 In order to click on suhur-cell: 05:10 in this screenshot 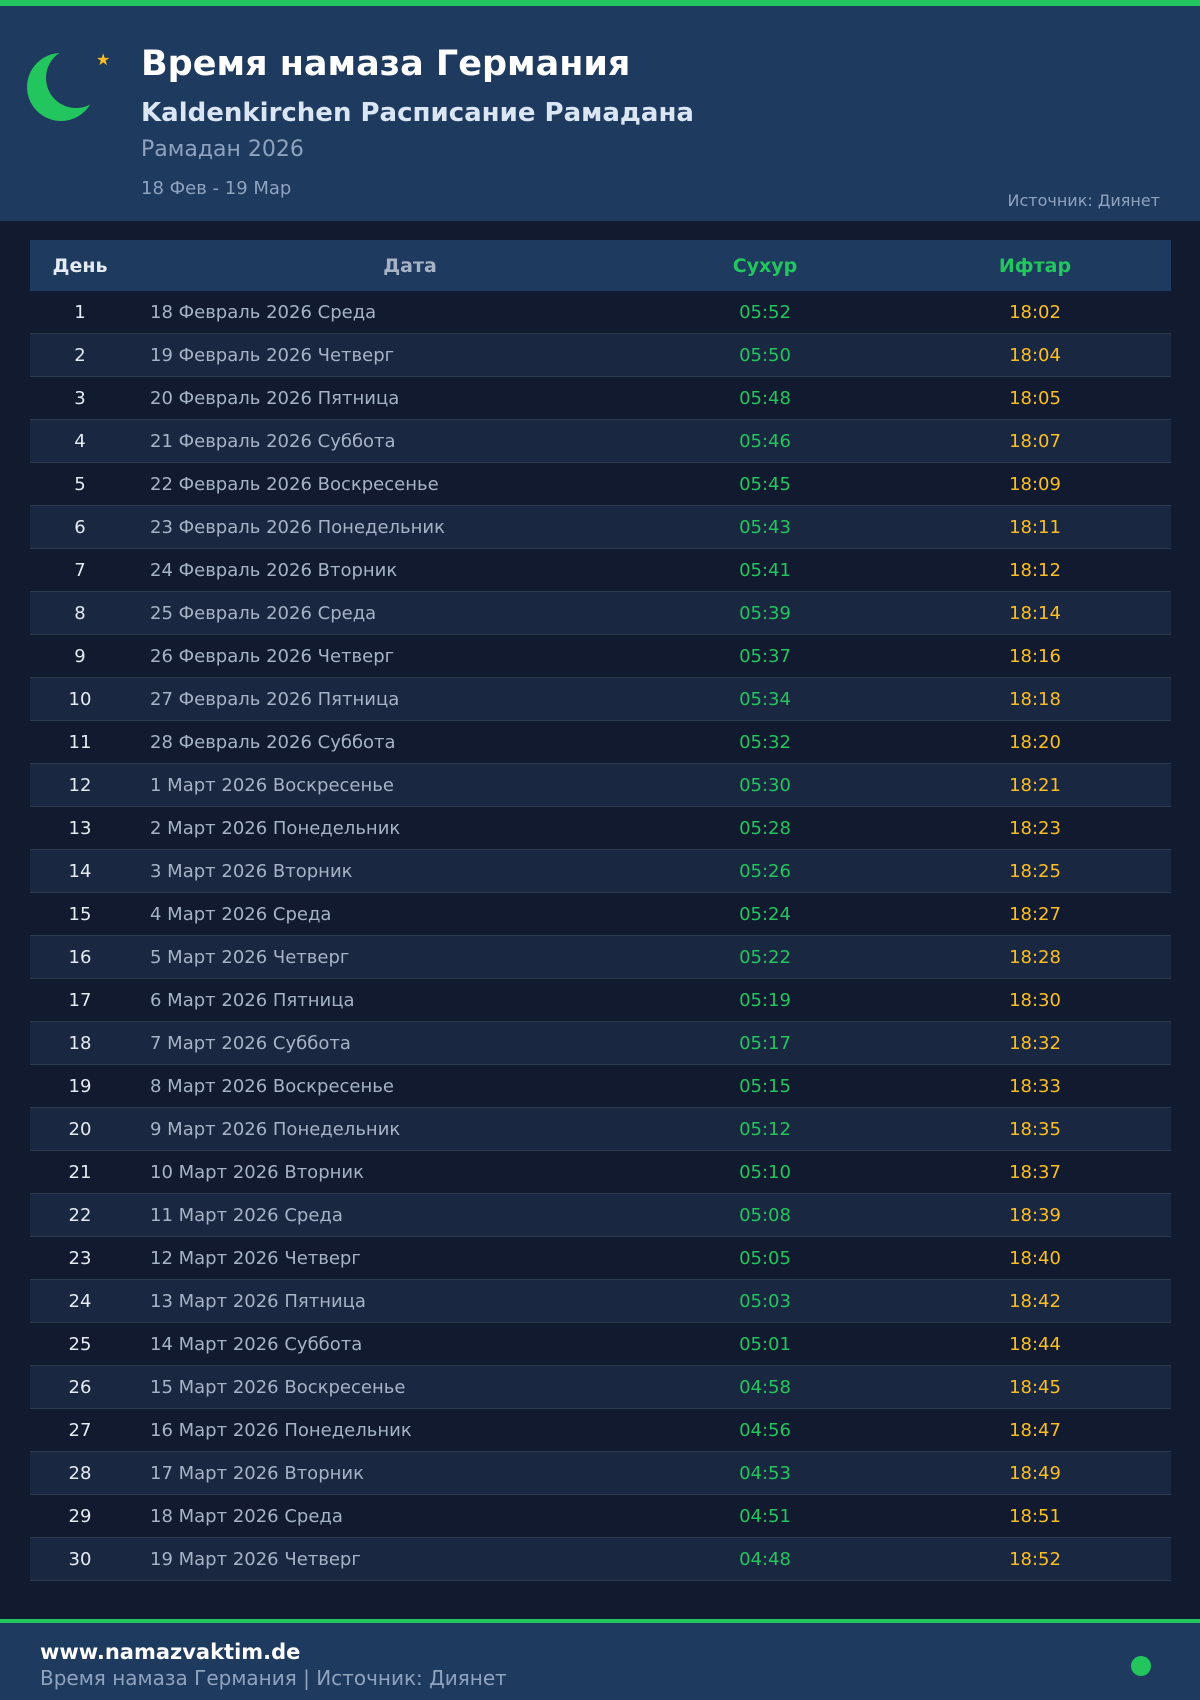, I will do `click(765, 1172)`.